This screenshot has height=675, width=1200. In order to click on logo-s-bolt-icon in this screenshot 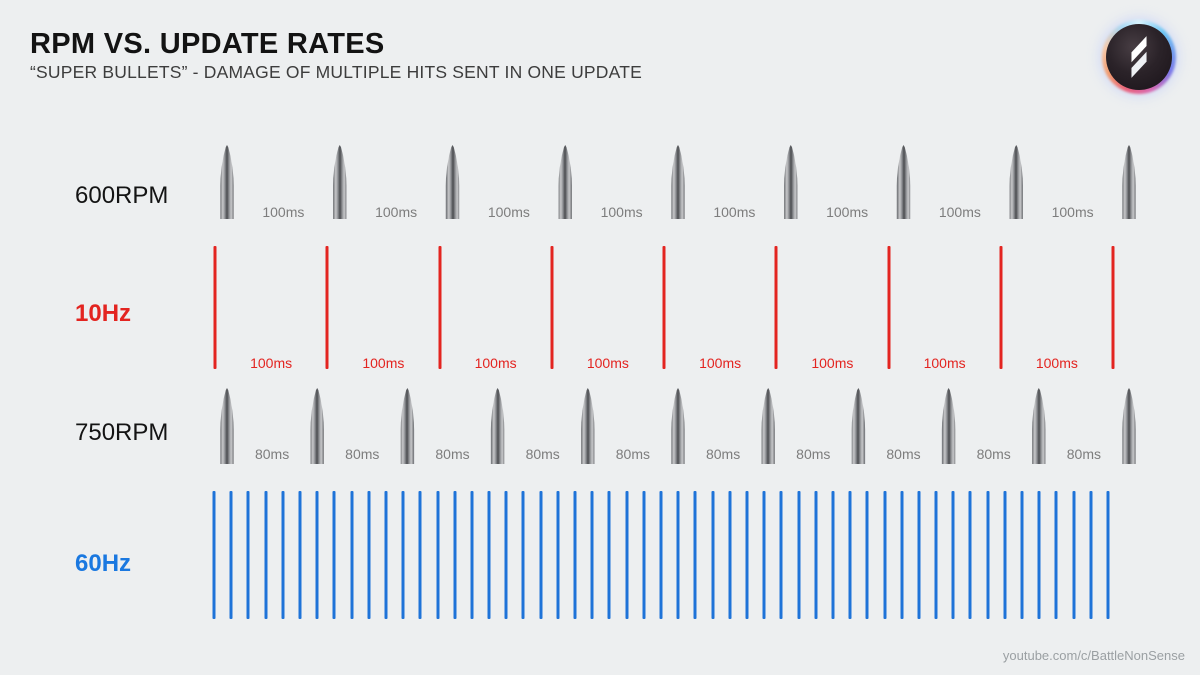, I will do `click(1139, 57)`.